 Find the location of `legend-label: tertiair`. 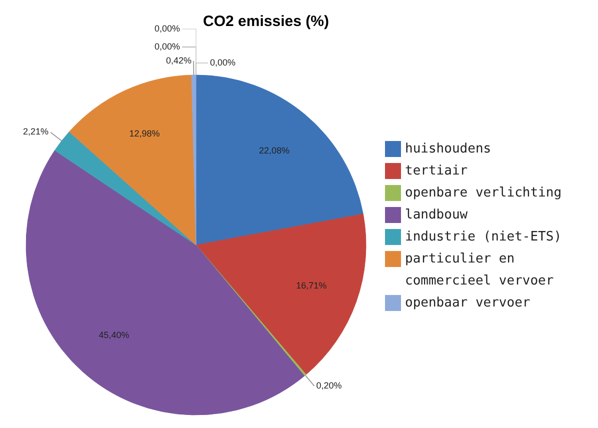

legend-label: tertiair is located at coordinates (436, 171).